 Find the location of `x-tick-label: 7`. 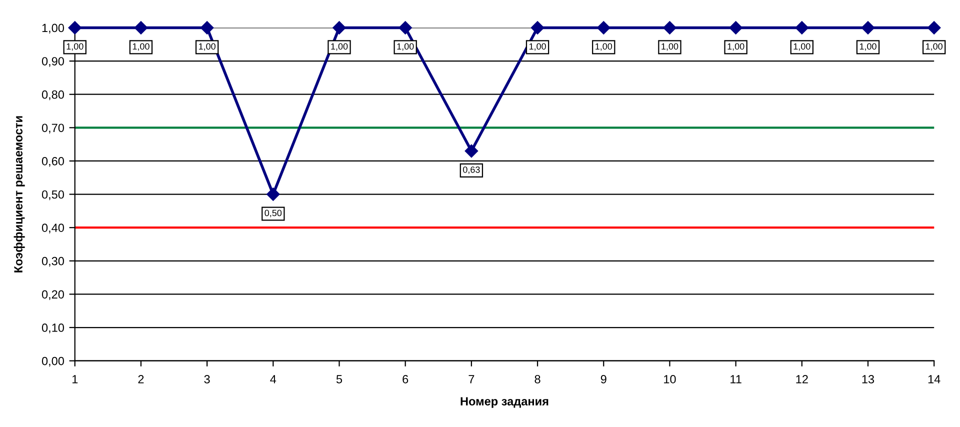

x-tick-label: 7 is located at coordinates (471, 379).